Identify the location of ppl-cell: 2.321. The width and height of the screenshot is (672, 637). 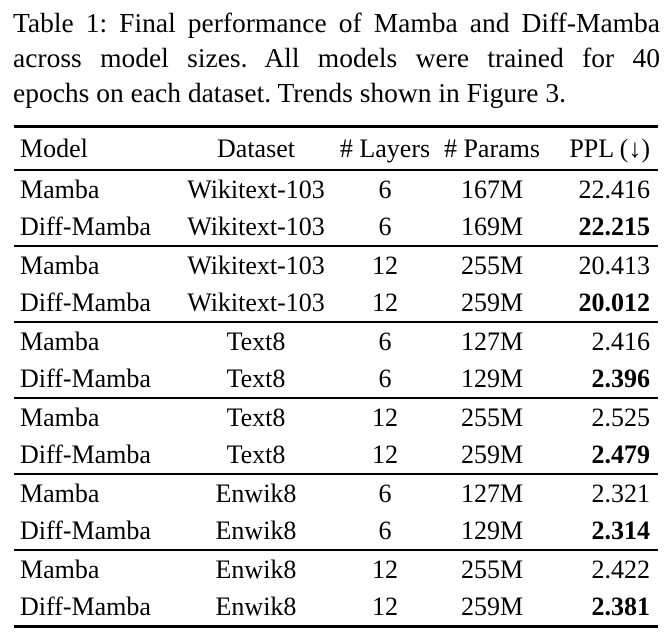
(621, 493).